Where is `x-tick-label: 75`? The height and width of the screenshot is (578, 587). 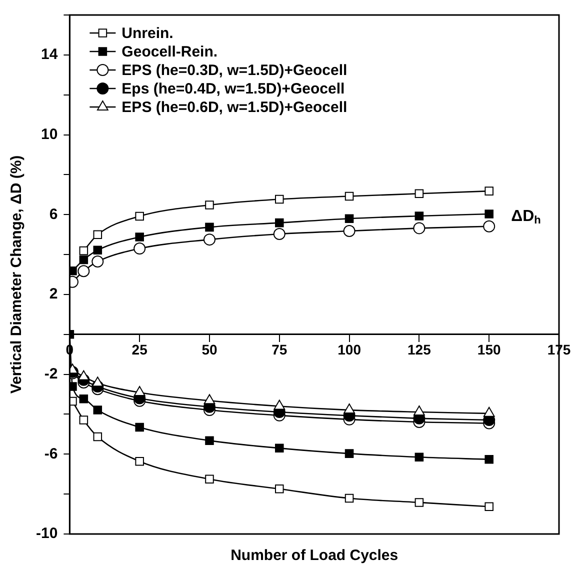
x-tick-label: 75 is located at coordinates (280, 350).